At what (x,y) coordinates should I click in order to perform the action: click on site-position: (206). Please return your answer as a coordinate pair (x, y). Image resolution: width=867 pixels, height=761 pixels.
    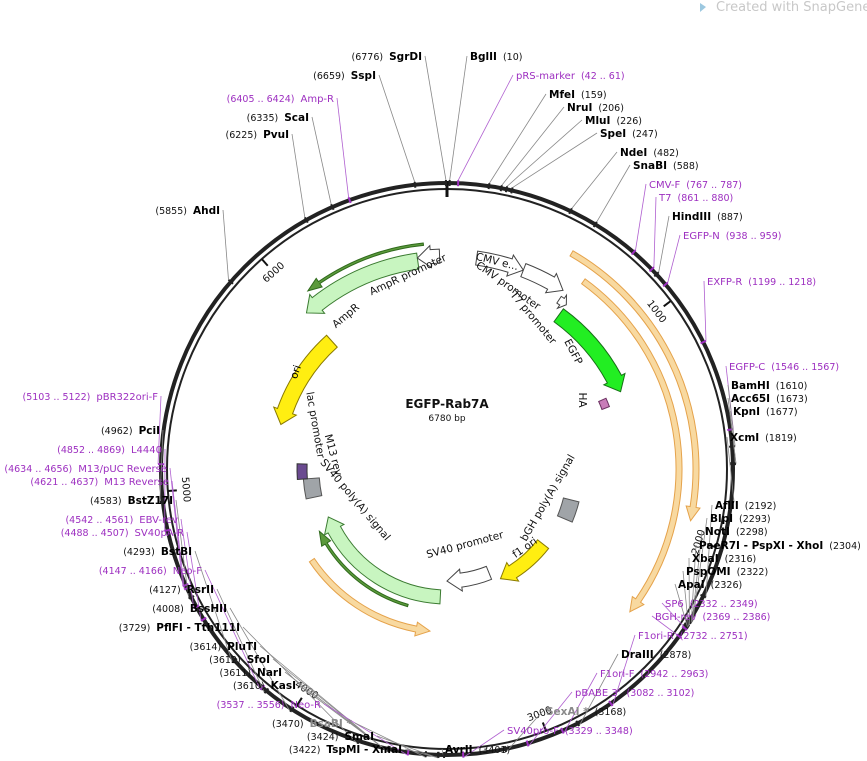
    Looking at the image, I should click on (611, 108).